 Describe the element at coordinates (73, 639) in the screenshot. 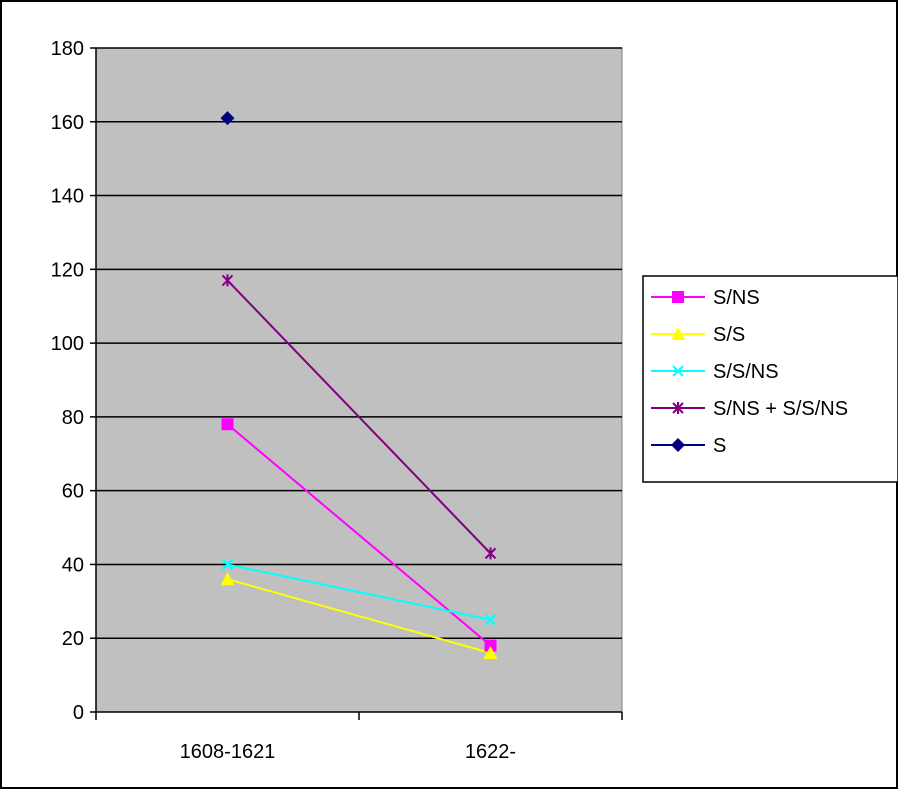

I see `y-tick-label: 20` at that location.